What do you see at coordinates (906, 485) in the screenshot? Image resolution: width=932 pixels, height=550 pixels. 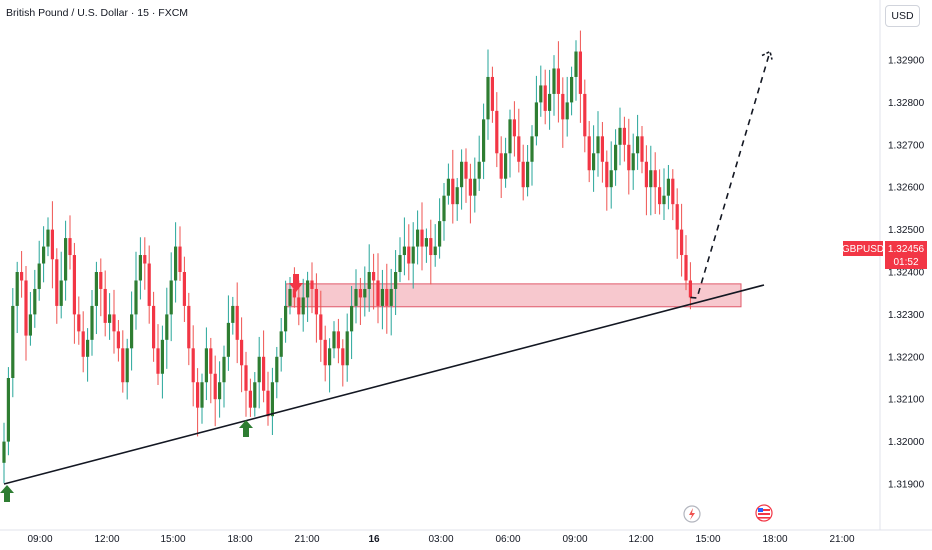 I see `price-tick-label: 1.31900` at bounding box center [906, 485].